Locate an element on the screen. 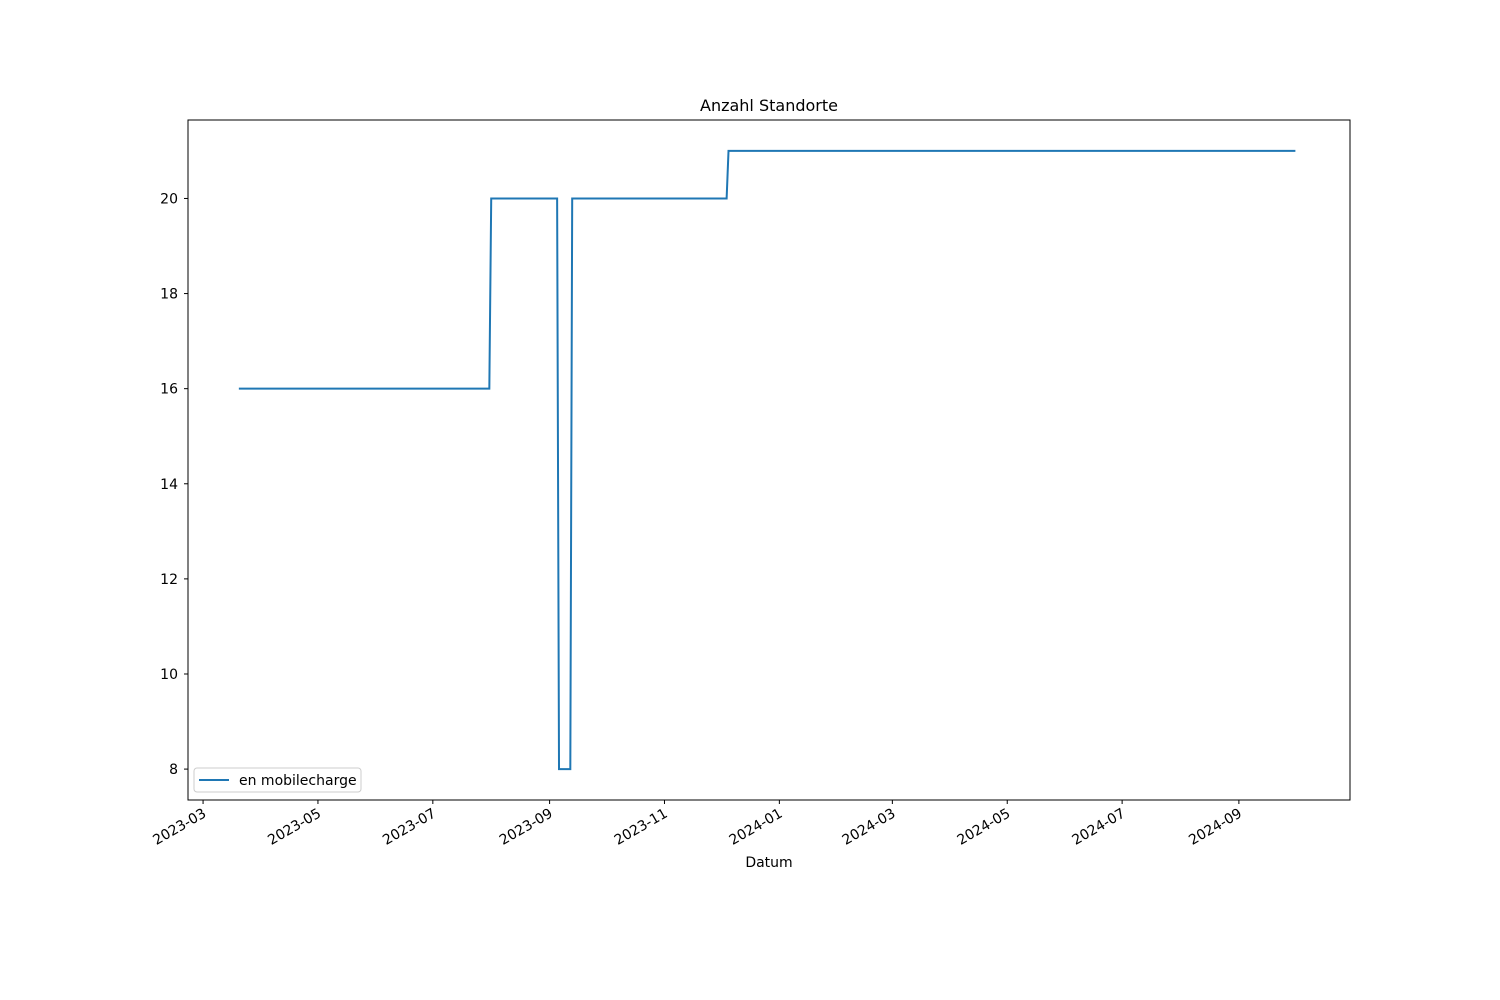  x-tick-label: 2024-01 is located at coordinates (756, 827).